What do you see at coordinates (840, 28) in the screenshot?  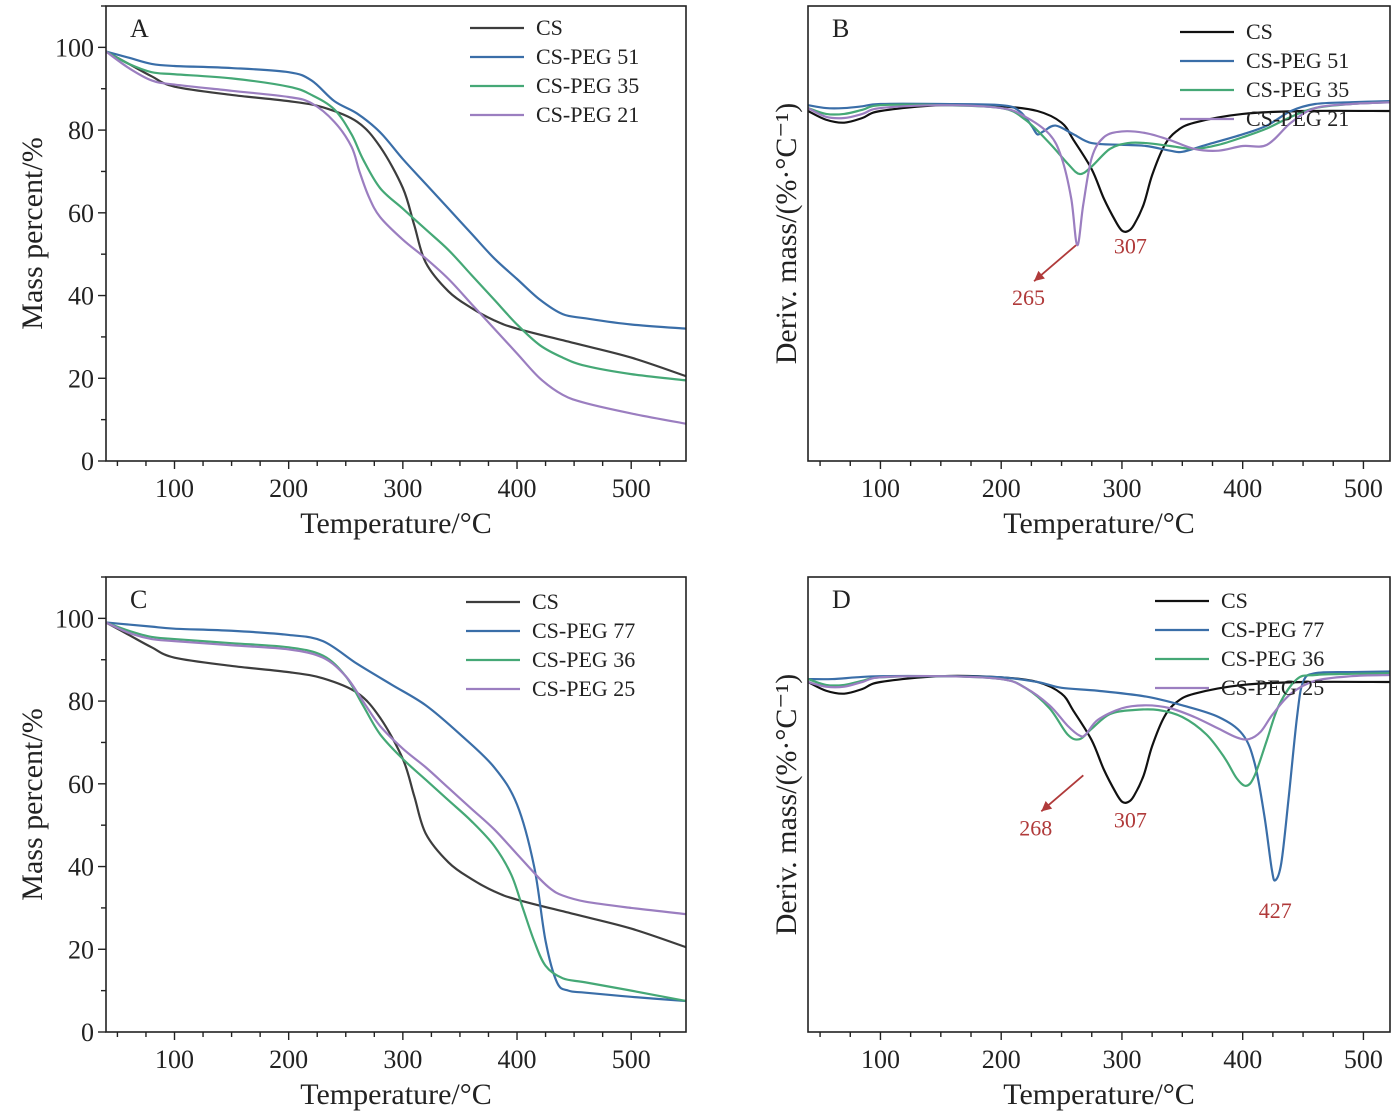 I see `panel-letter: B` at bounding box center [840, 28].